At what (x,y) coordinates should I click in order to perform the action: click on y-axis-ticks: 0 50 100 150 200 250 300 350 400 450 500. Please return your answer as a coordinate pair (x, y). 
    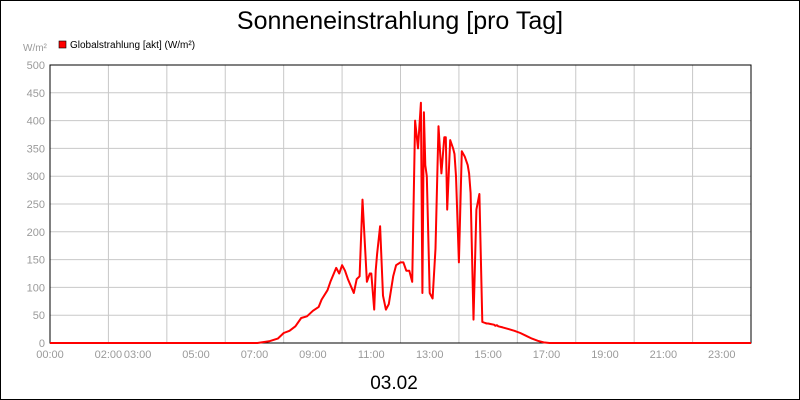
    Looking at the image, I should click on (36, 205).